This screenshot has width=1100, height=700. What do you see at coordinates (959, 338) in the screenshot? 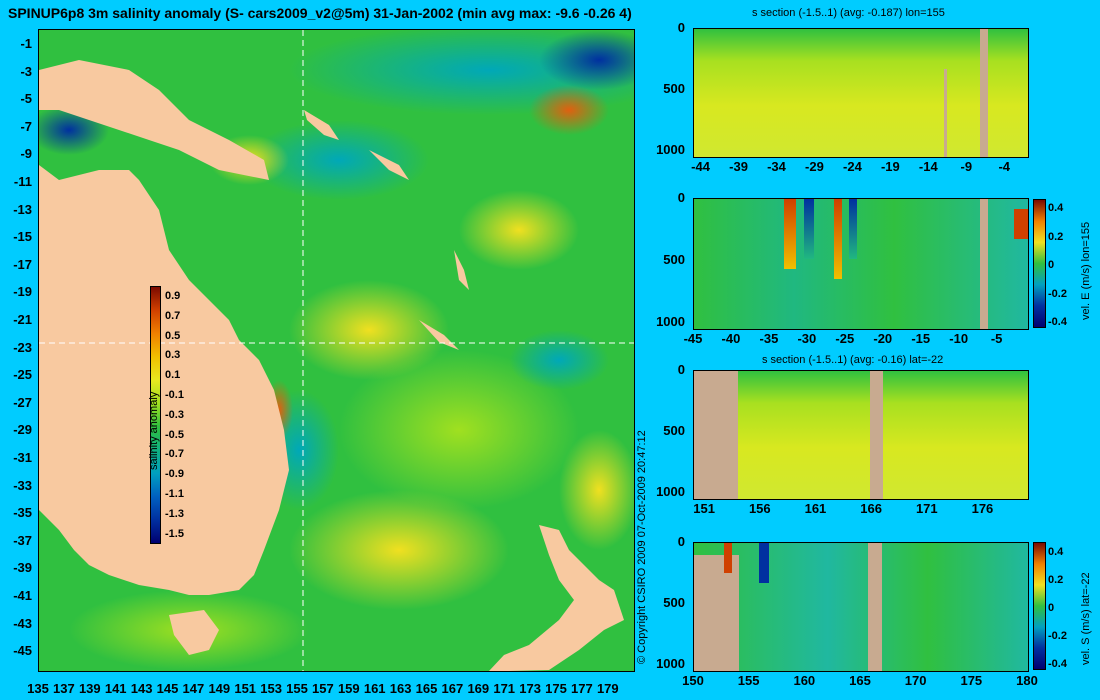
I see `section-x-tick-label: -10` at bounding box center [959, 338].